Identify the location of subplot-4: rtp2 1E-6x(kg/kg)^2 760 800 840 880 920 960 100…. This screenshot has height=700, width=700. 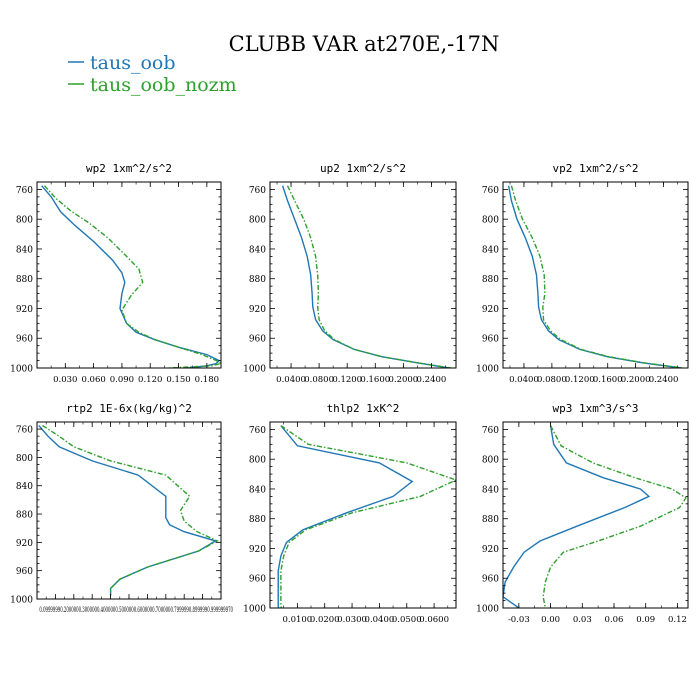
(121, 508).